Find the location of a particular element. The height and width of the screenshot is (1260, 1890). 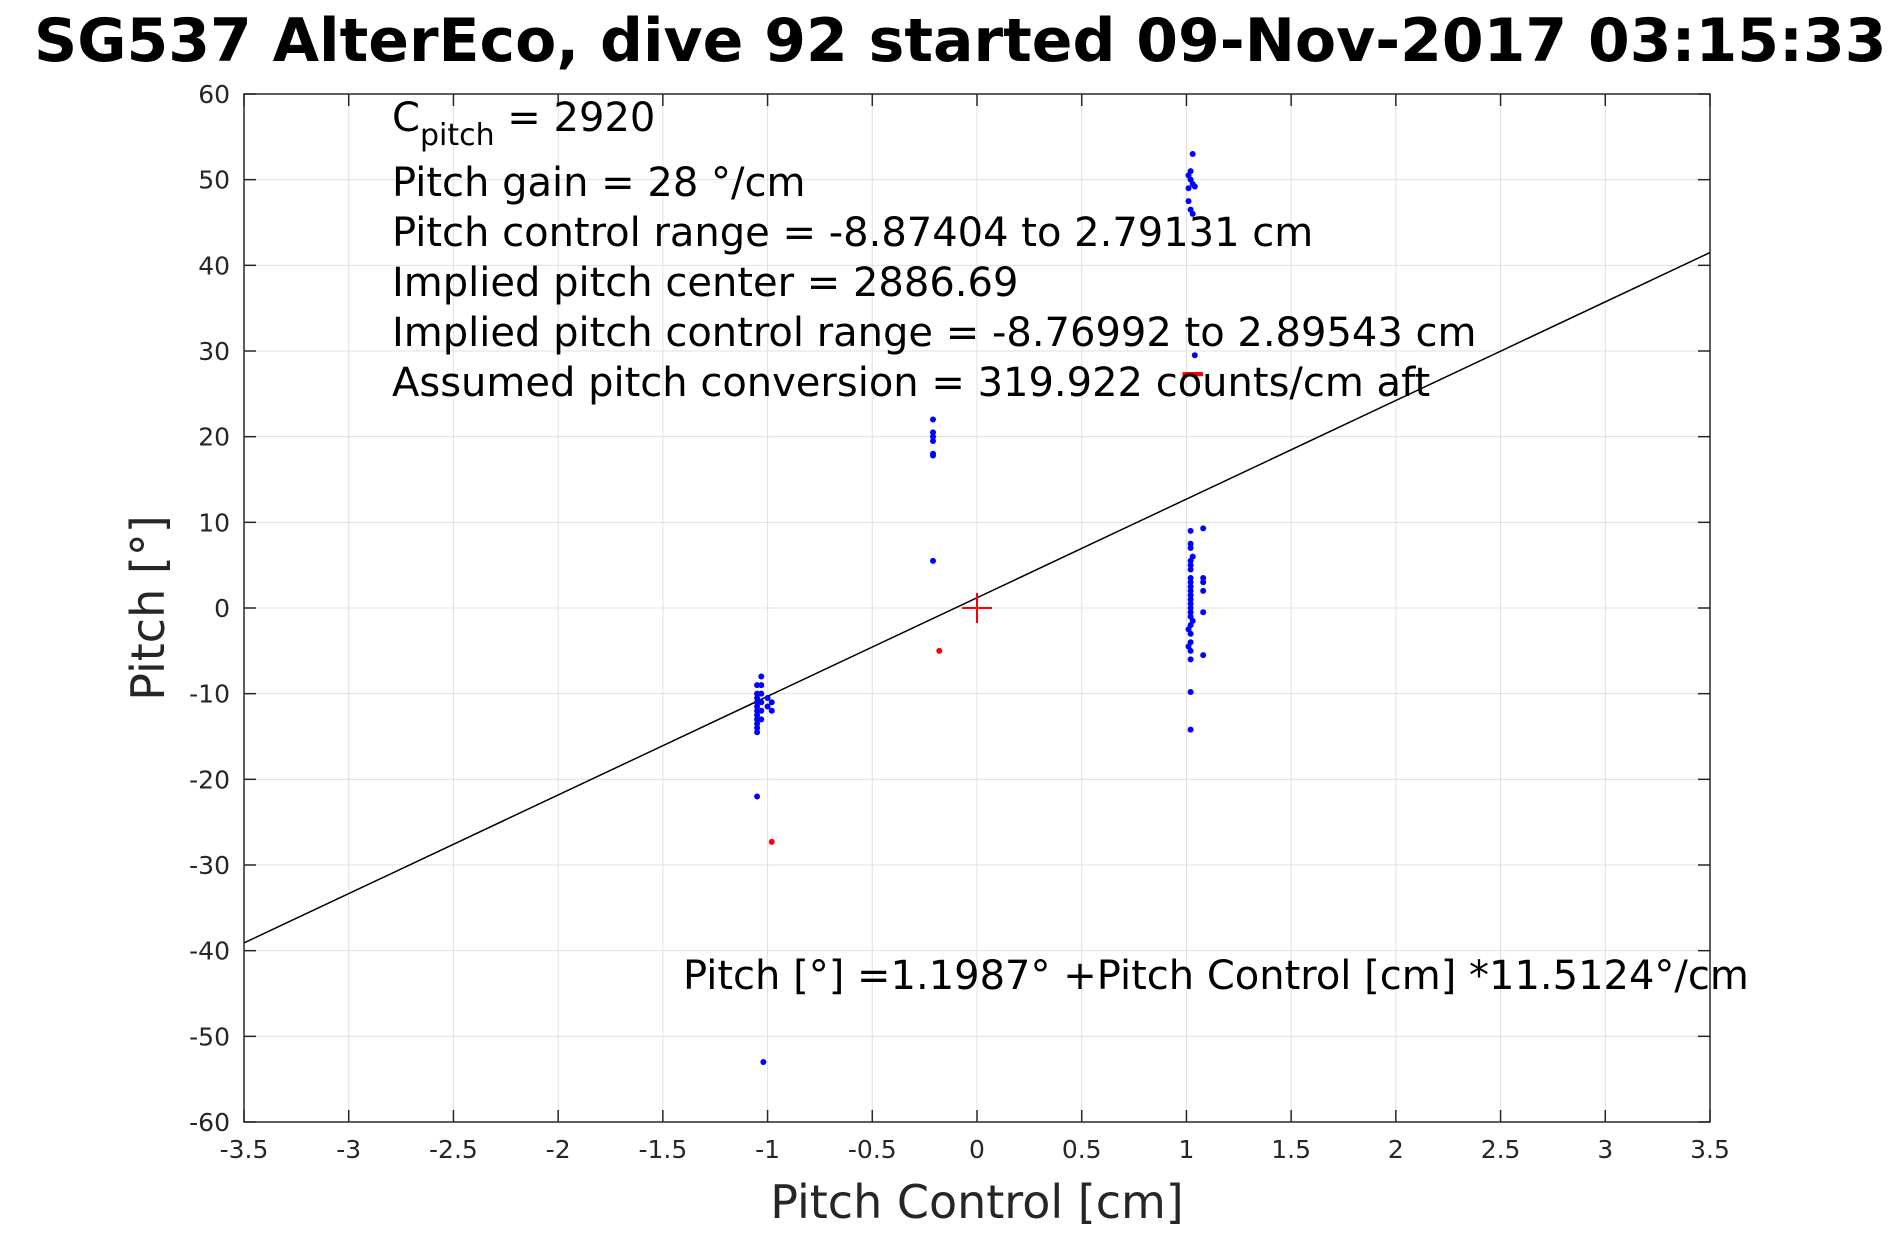

x-axis-label: Pitch Control [cm] is located at coordinates (977, 1202).